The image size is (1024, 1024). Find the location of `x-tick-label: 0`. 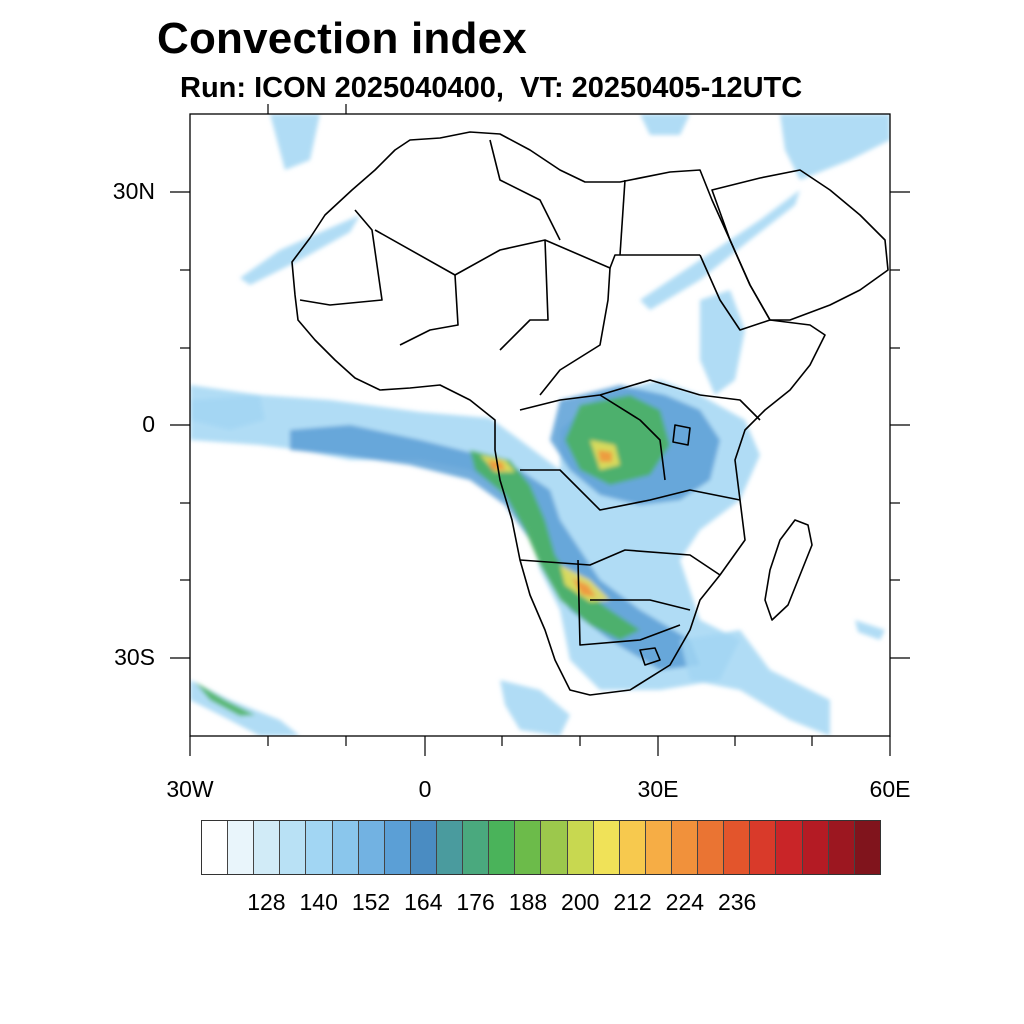

x-tick-label: 0 is located at coordinates (425, 789).